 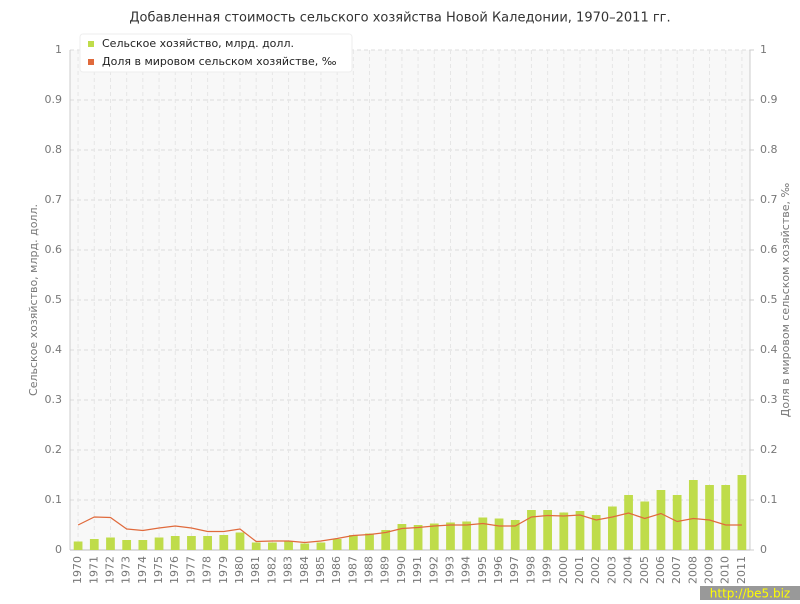 What do you see at coordinates (763, 49) in the screenshot?
I see `y2-tick-label: 1` at bounding box center [763, 49].